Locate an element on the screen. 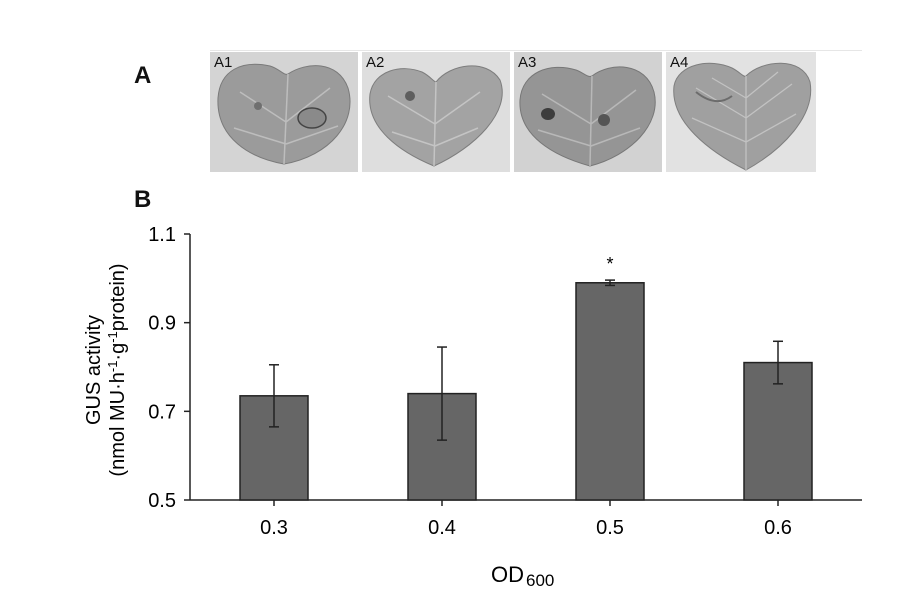 This screenshot has height=592, width=900. x-tick-label: 0.5 is located at coordinates (610, 528).